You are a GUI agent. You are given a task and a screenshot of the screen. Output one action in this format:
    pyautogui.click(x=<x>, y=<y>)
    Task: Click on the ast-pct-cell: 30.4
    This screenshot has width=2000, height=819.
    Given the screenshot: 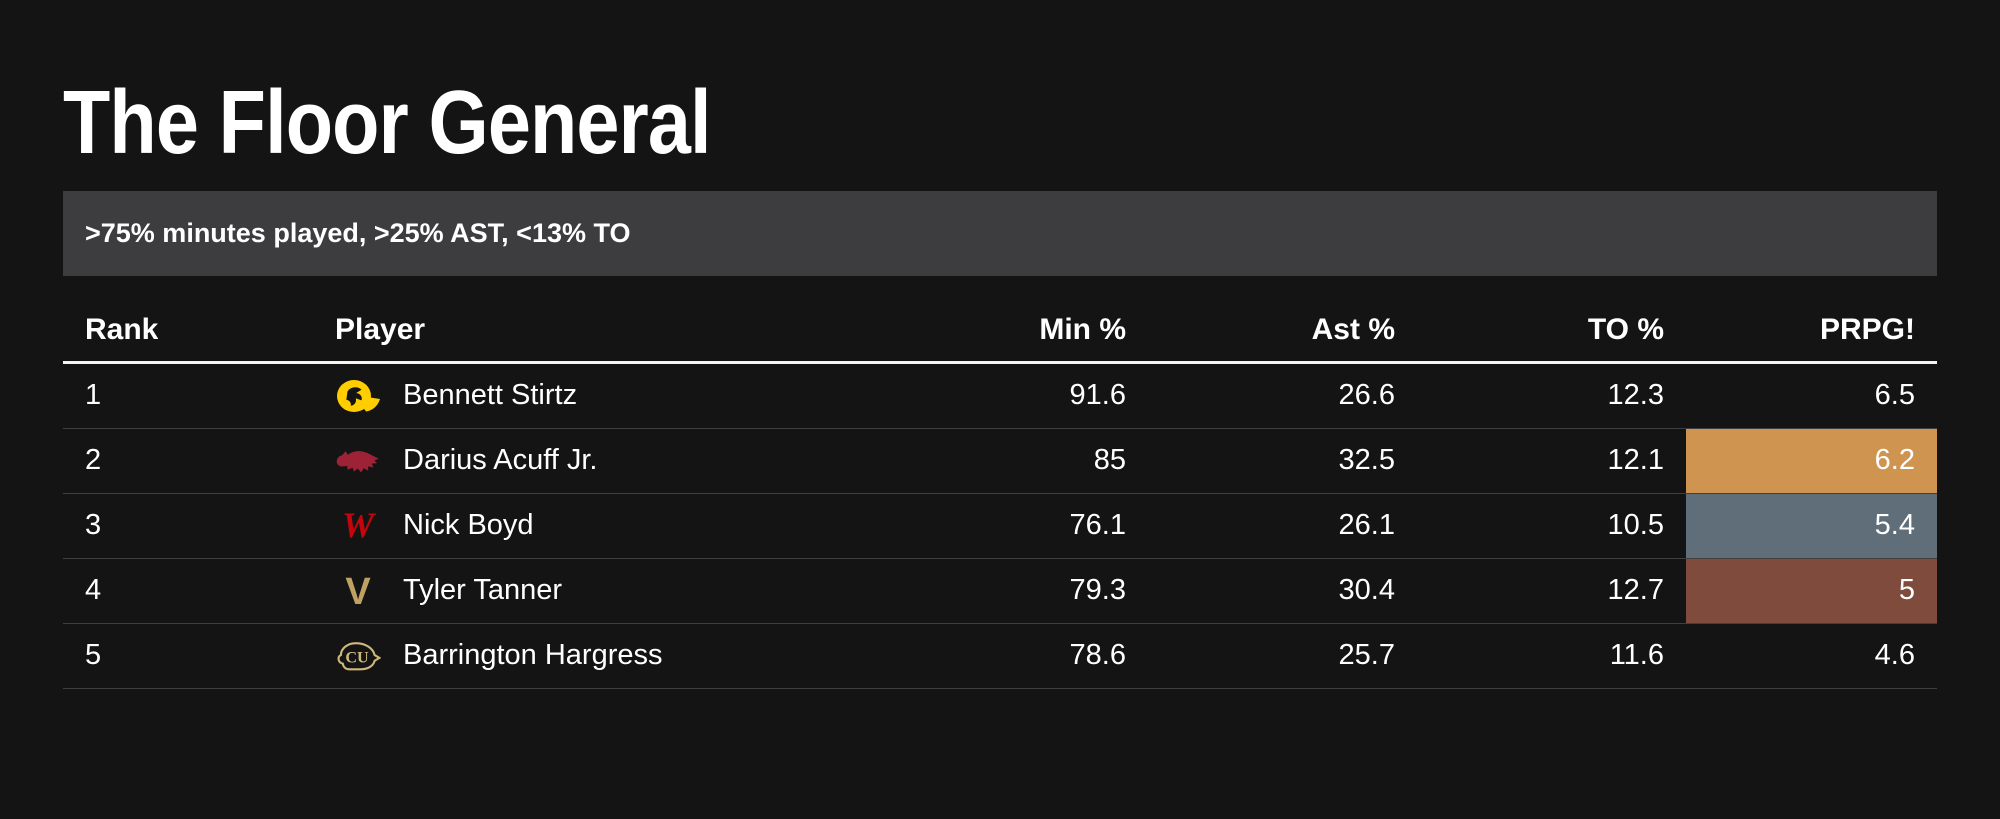 What is the action you would take?
    pyautogui.click(x=1282, y=591)
    